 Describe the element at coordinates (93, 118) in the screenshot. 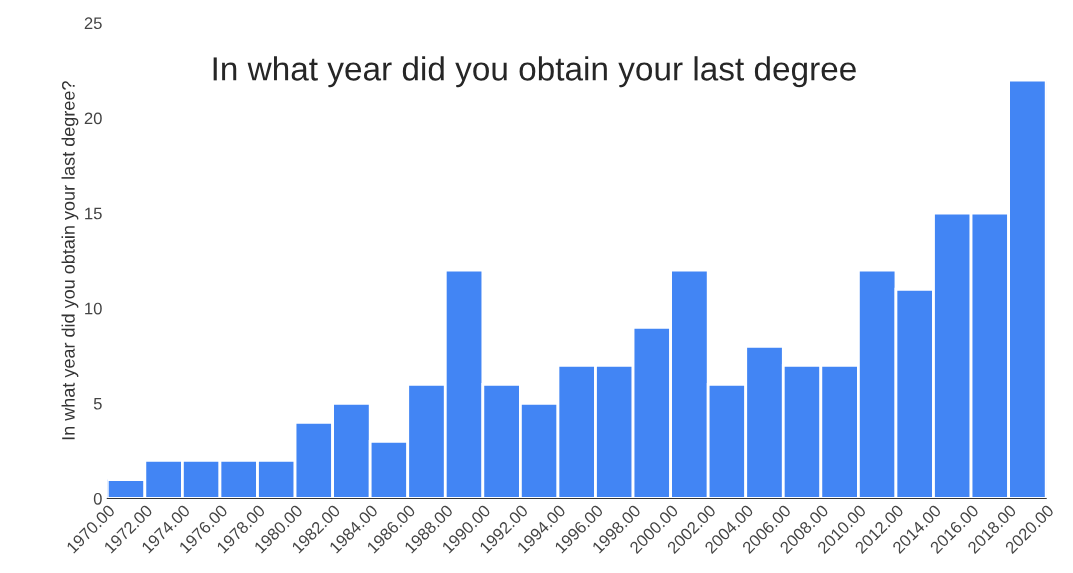

I see `y-tick-label: 20` at that location.